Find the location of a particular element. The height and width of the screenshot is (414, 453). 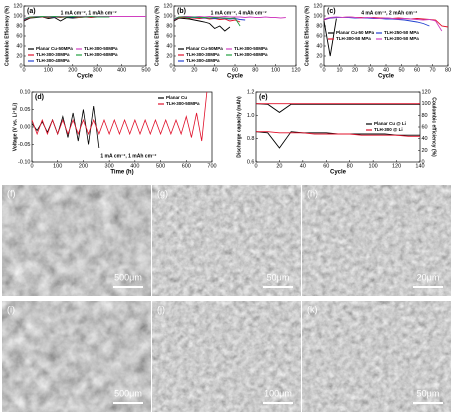

y-tick-label: -0.05 is located at coordinates (24, 145).